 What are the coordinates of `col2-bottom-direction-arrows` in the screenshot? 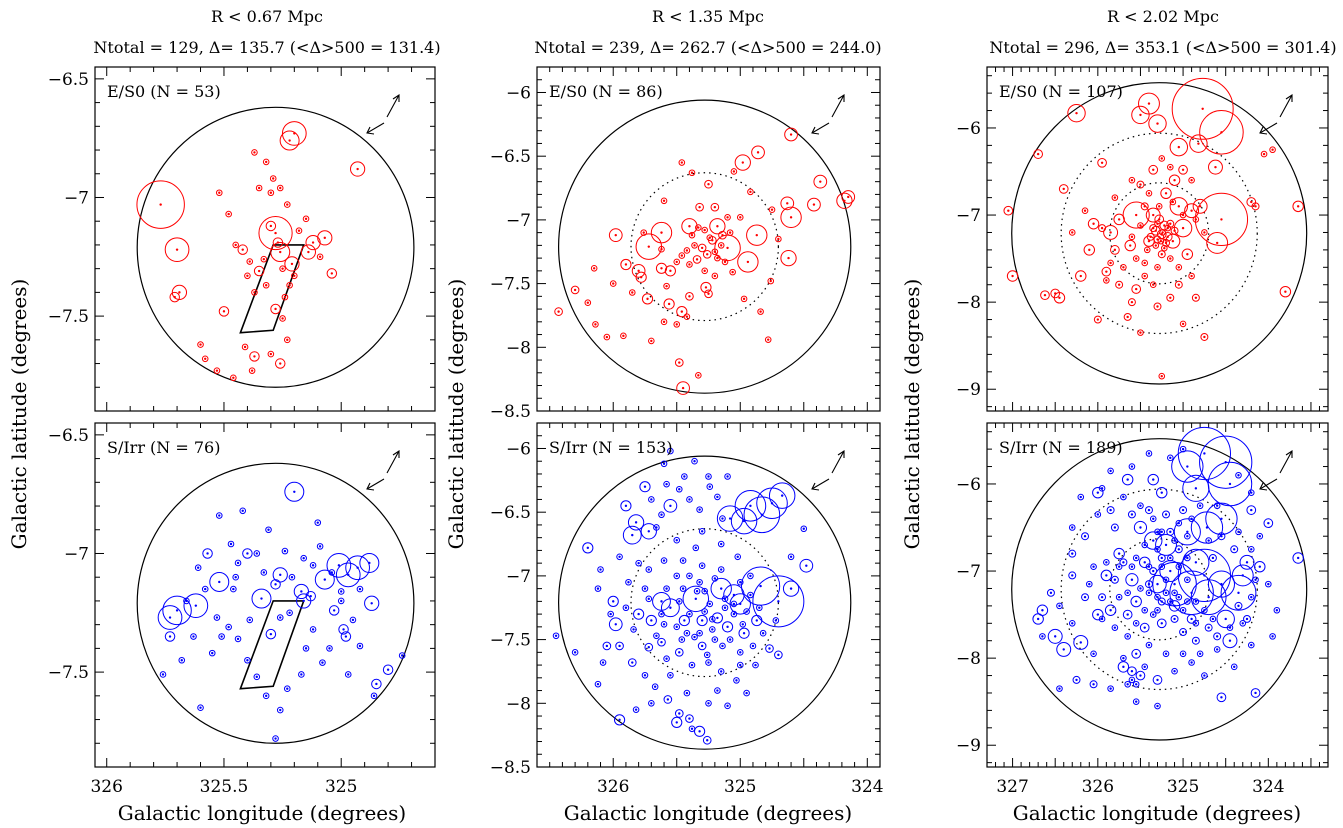 It's located at (828, 470).